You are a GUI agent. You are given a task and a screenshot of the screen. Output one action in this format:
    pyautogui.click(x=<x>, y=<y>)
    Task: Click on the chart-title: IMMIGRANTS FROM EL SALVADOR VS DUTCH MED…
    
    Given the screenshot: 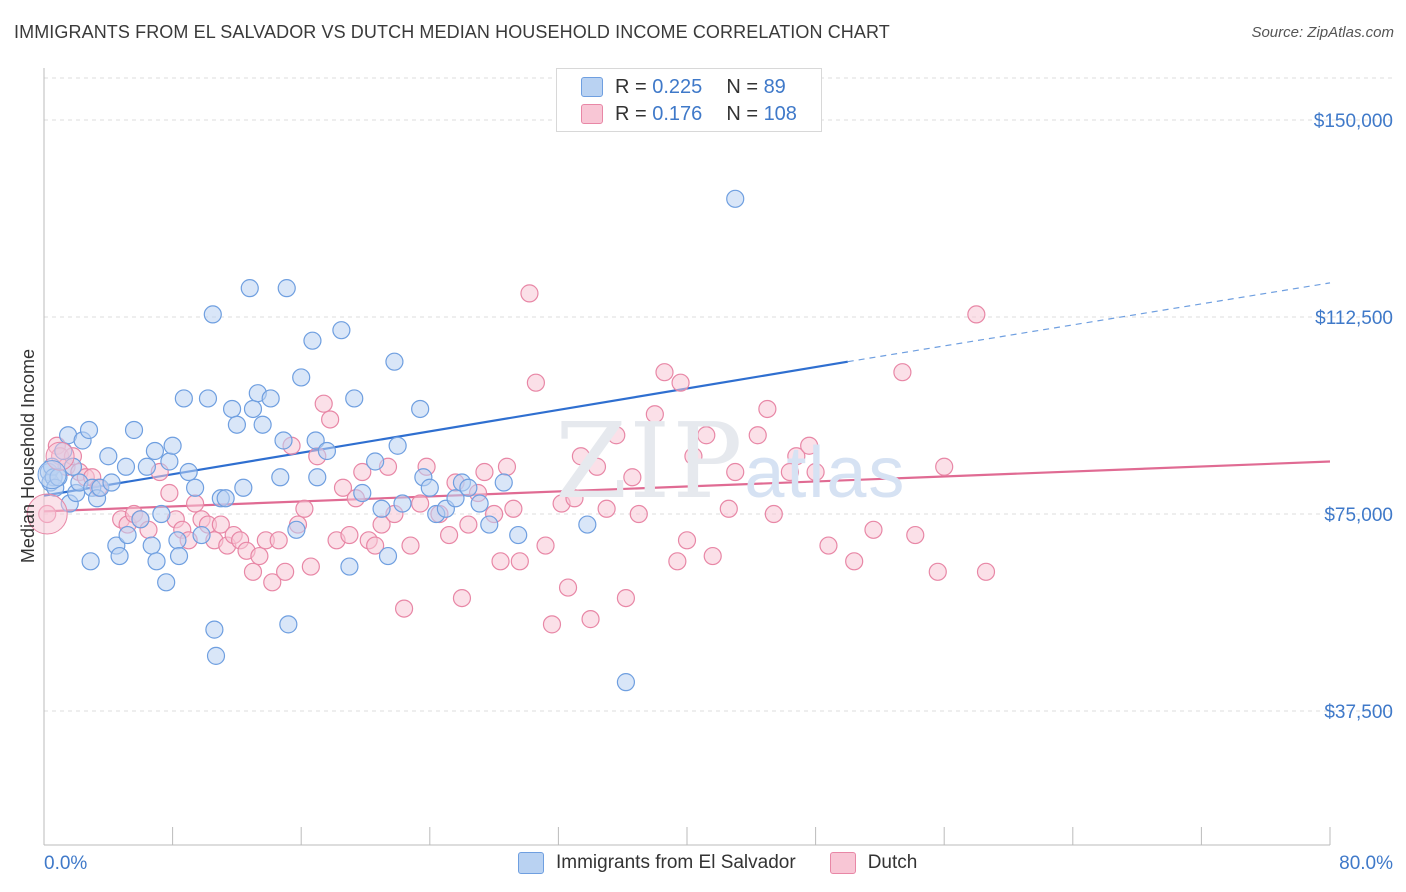 What is the action you would take?
    pyautogui.click(x=452, y=32)
    